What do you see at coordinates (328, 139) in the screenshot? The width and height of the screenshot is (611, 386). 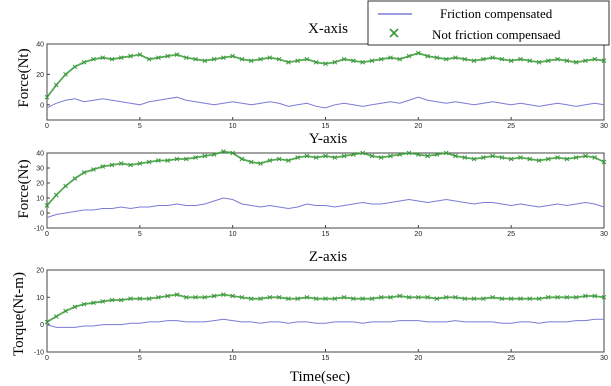 I see `subplot-title: Y-axis` at bounding box center [328, 139].